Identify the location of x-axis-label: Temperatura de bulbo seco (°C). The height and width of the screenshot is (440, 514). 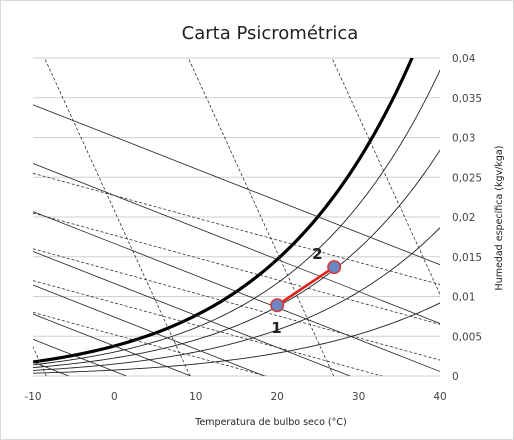
(270, 422).